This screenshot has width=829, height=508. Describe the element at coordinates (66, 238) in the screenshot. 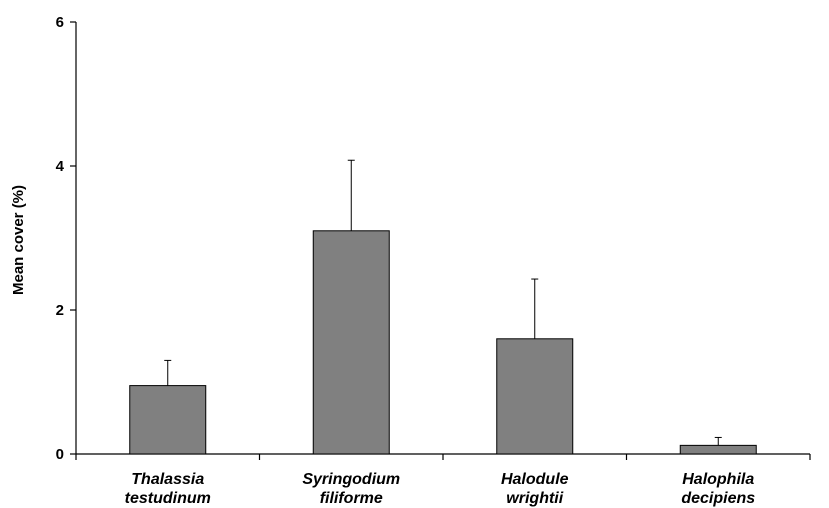

I see `y-axis: 0 2 4 6` at that location.